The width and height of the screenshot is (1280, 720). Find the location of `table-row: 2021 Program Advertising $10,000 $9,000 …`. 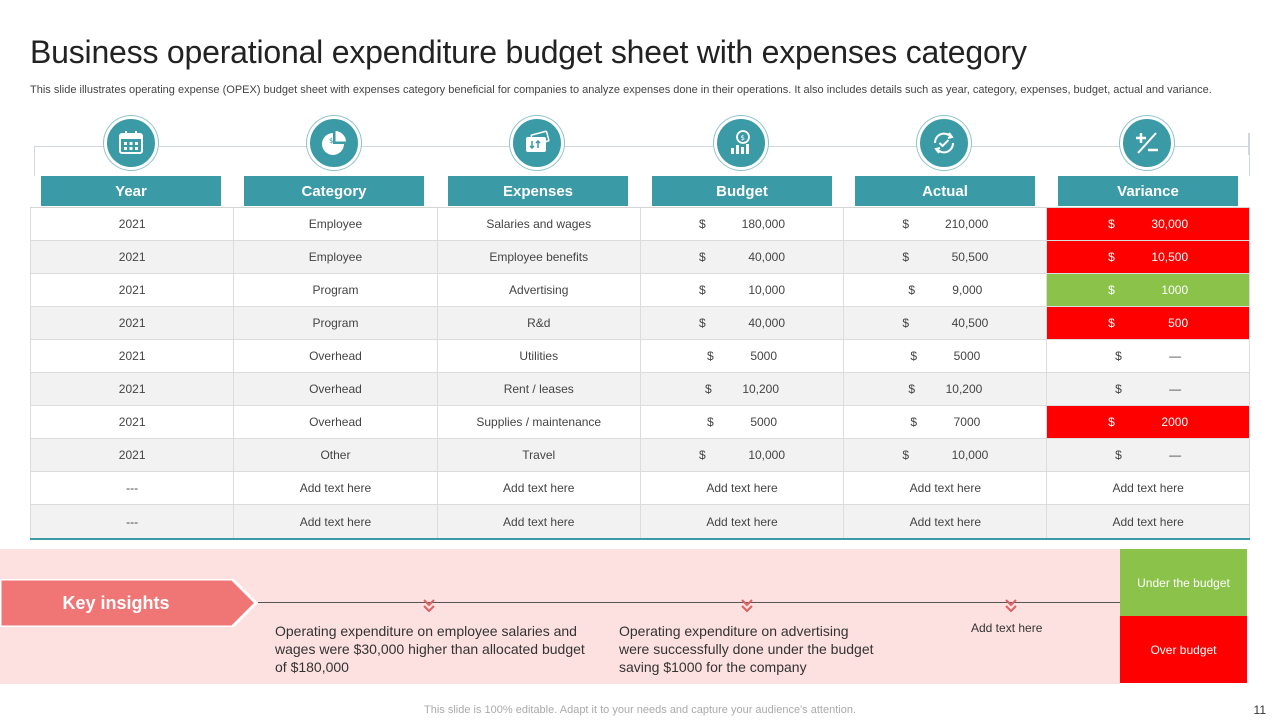

table-row: 2021 Program Advertising $10,000 $9,000 … is located at coordinates (640, 290).